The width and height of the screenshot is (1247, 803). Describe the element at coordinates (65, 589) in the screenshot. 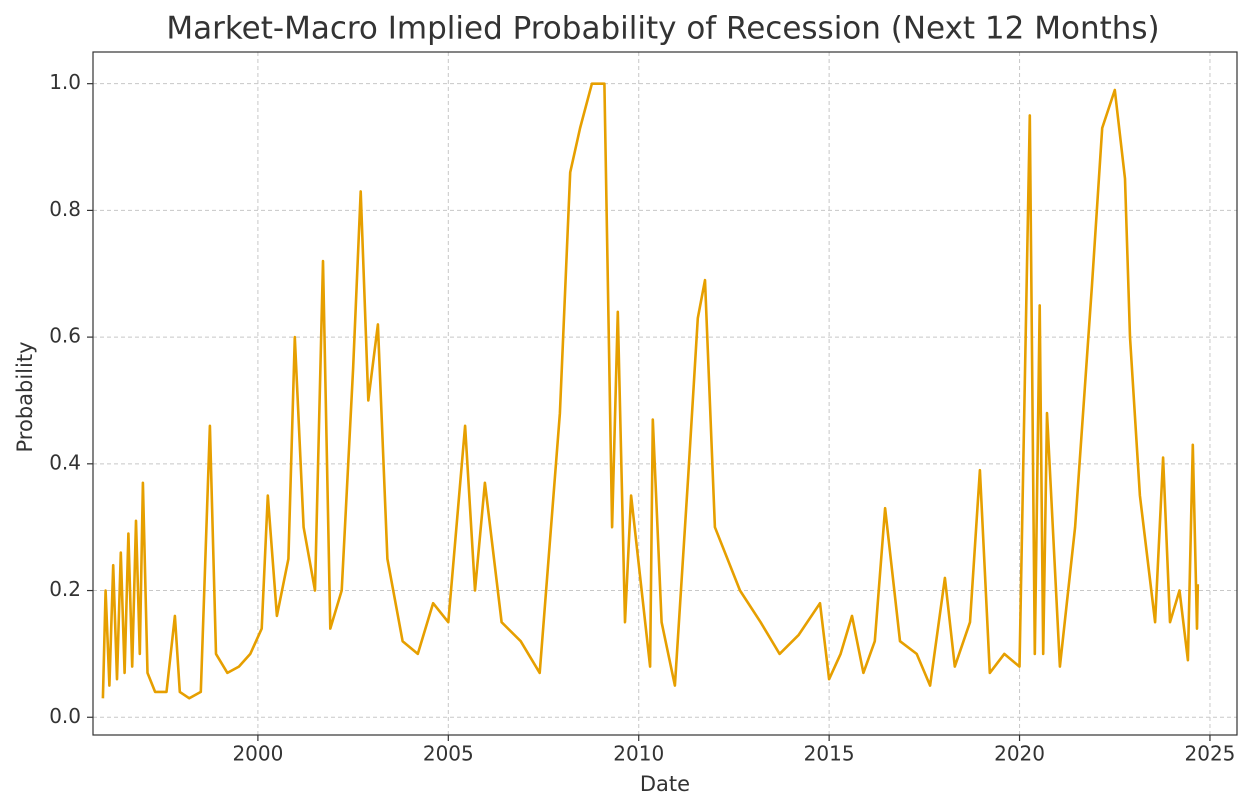

I see `y-tick-label: 0.2` at that location.